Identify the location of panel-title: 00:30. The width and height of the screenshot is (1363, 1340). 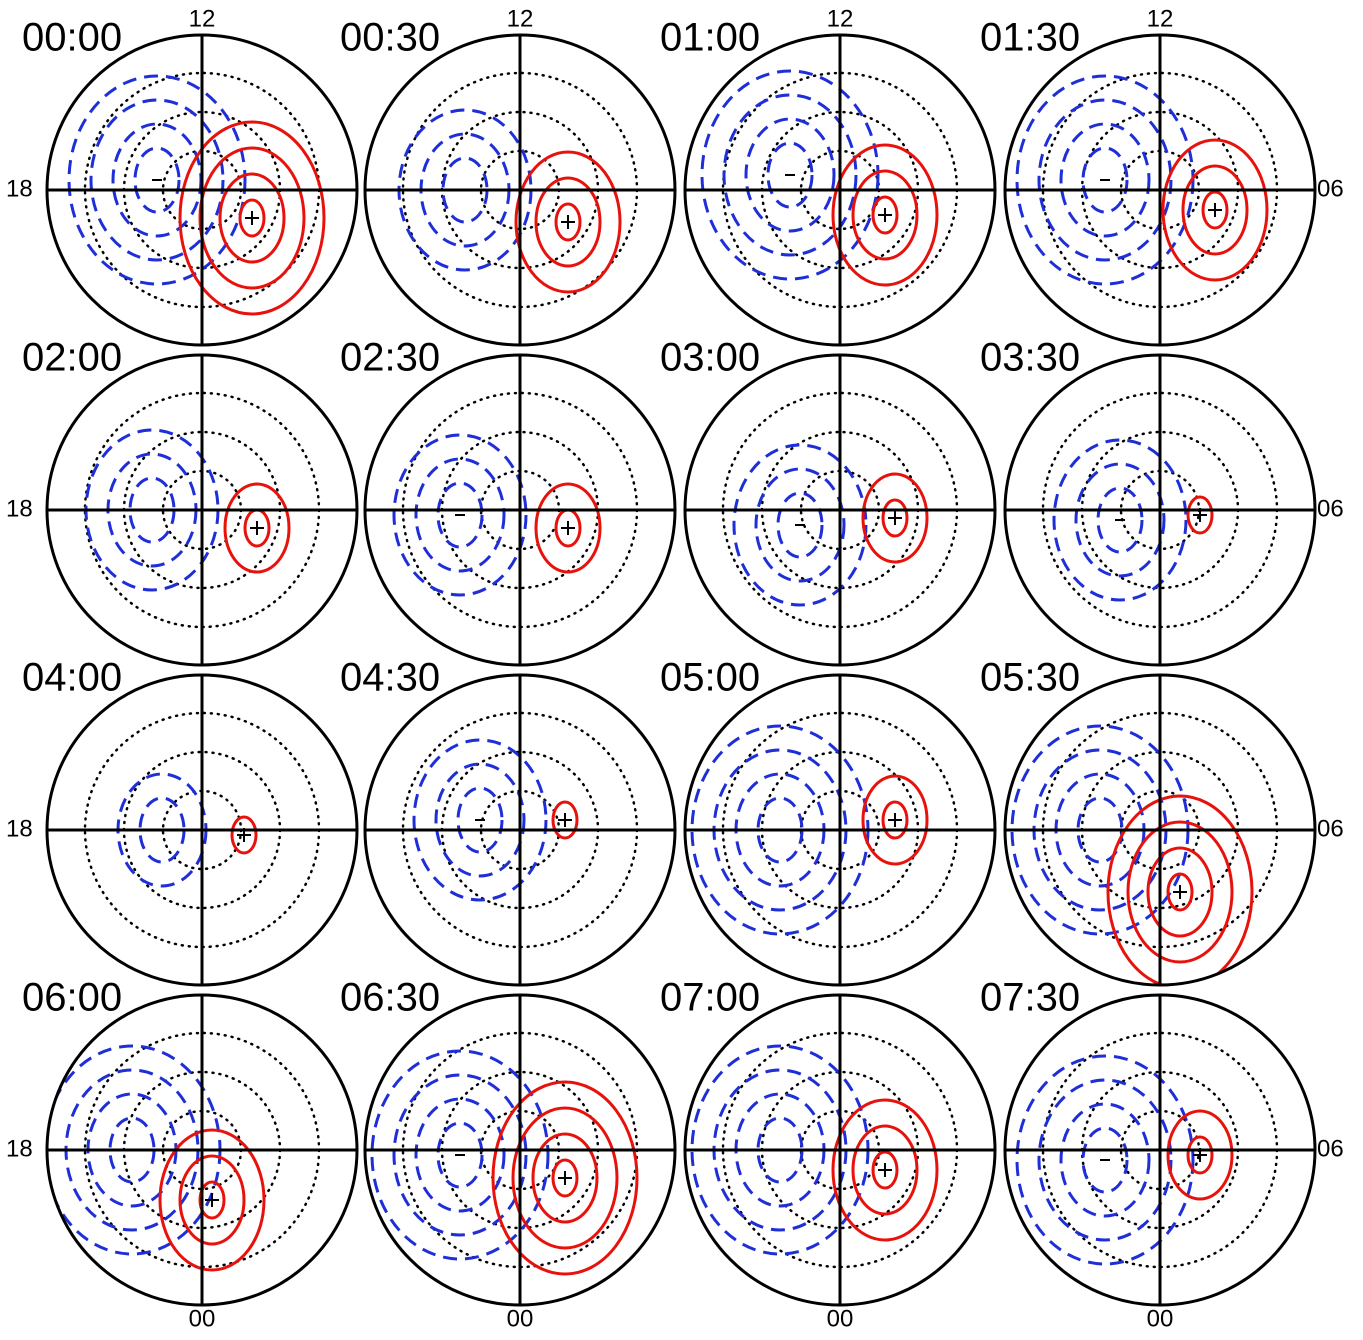
(390, 38).